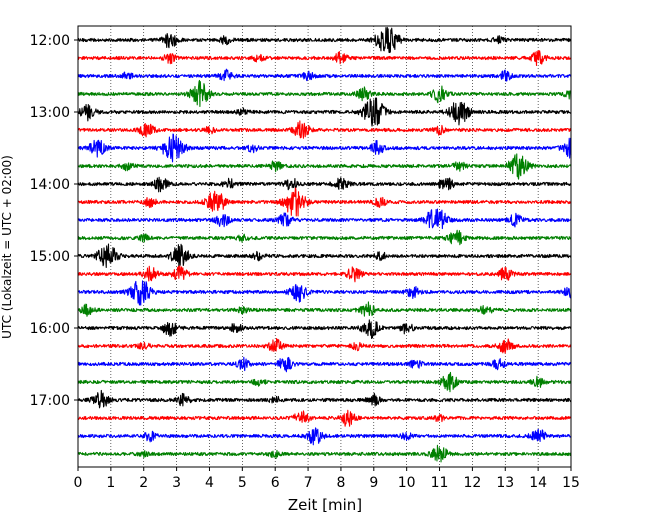  I want to click on trace-16:30, so click(324, 364).